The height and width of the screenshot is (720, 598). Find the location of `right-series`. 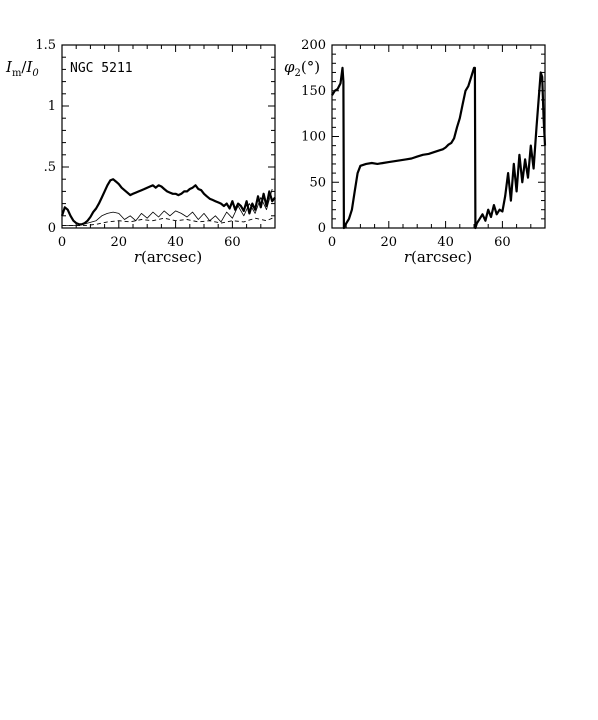

right-series is located at coordinates (439, 148).